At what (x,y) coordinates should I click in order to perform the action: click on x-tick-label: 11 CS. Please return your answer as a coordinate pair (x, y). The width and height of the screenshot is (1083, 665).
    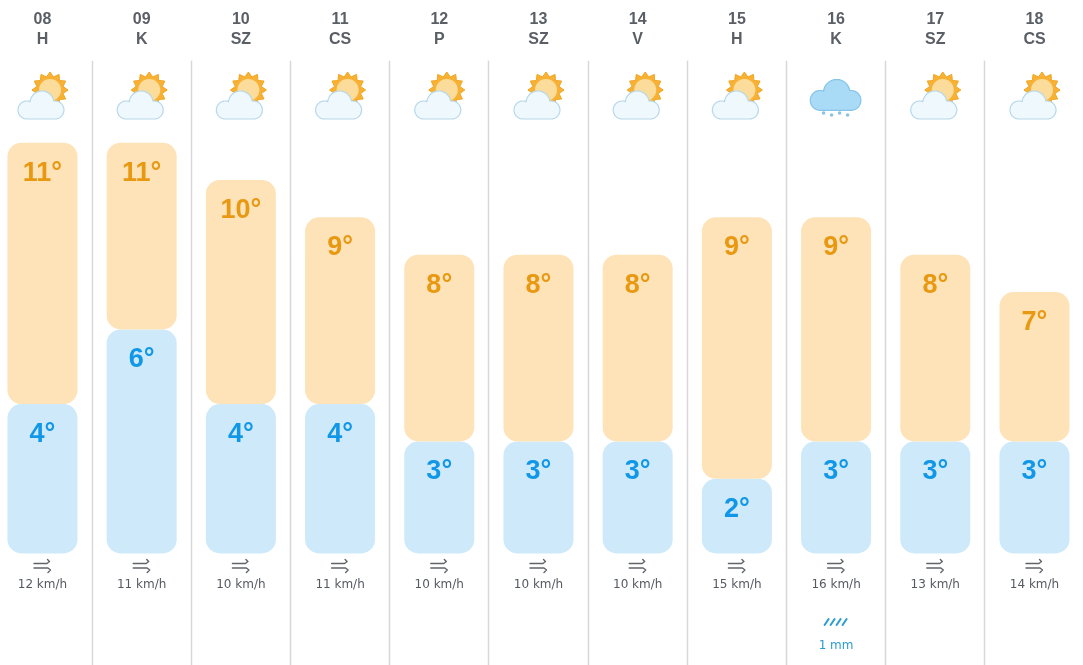
    Looking at the image, I should click on (340, 28).